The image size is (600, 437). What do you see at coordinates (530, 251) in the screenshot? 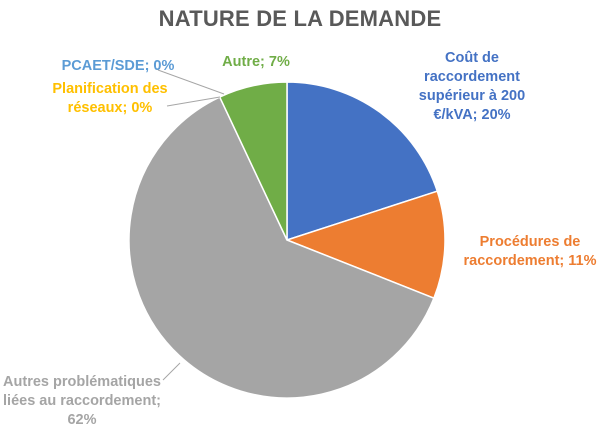
I see `data-label-1: Procédures de raccordement; 11%` at bounding box center [530, 251].